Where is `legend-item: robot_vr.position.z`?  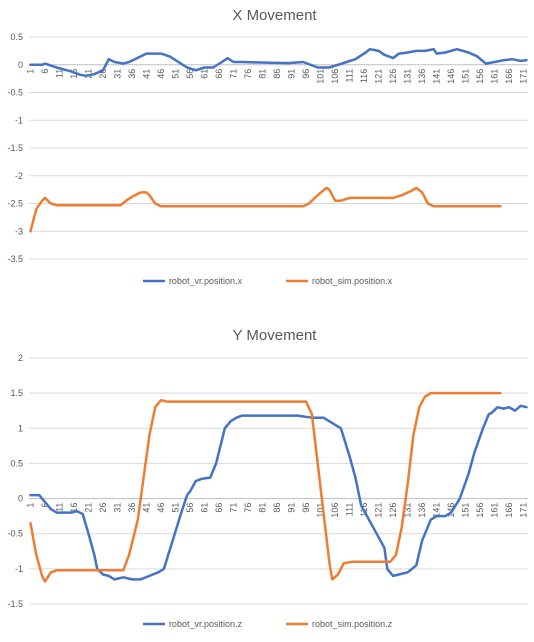
legend-item: robot_vr.position.z is located at coordinates (192, 624).